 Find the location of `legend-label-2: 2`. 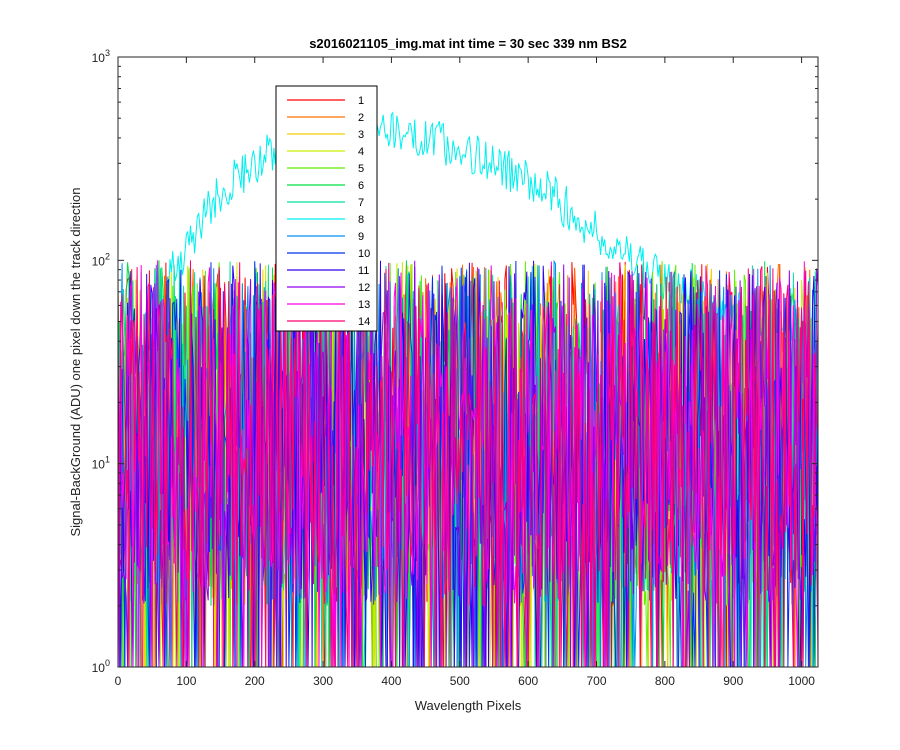

legend-label-2: 2 is located at coordinates (361, 118).